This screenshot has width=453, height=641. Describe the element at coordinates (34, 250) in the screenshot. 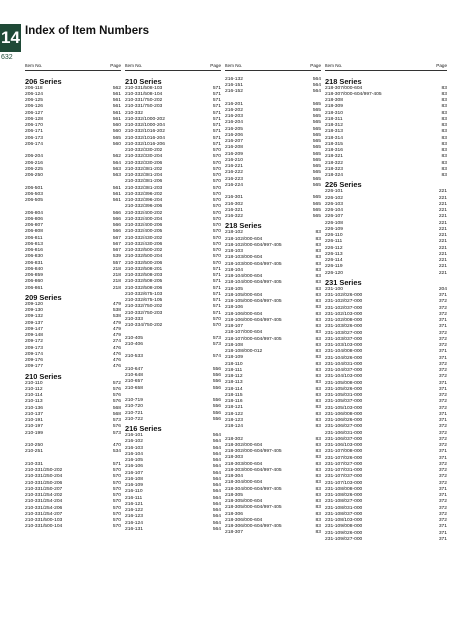

I see `item-number: 206-816` at that location.